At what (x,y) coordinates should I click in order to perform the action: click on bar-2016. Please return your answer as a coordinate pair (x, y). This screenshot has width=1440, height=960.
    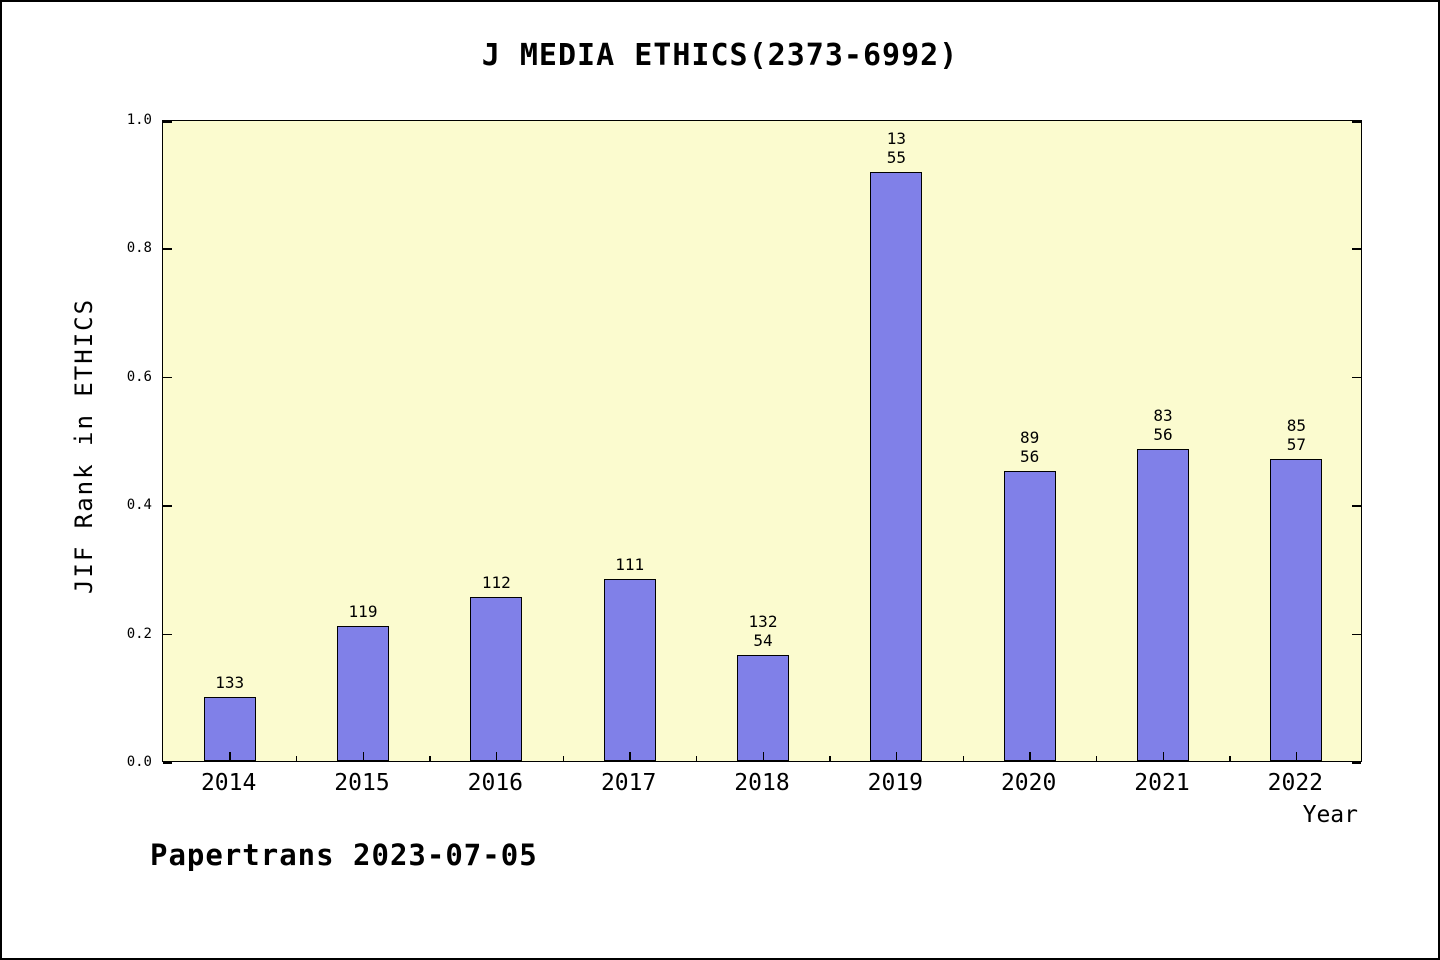
    Looking at the image, I should click on (496, 679).